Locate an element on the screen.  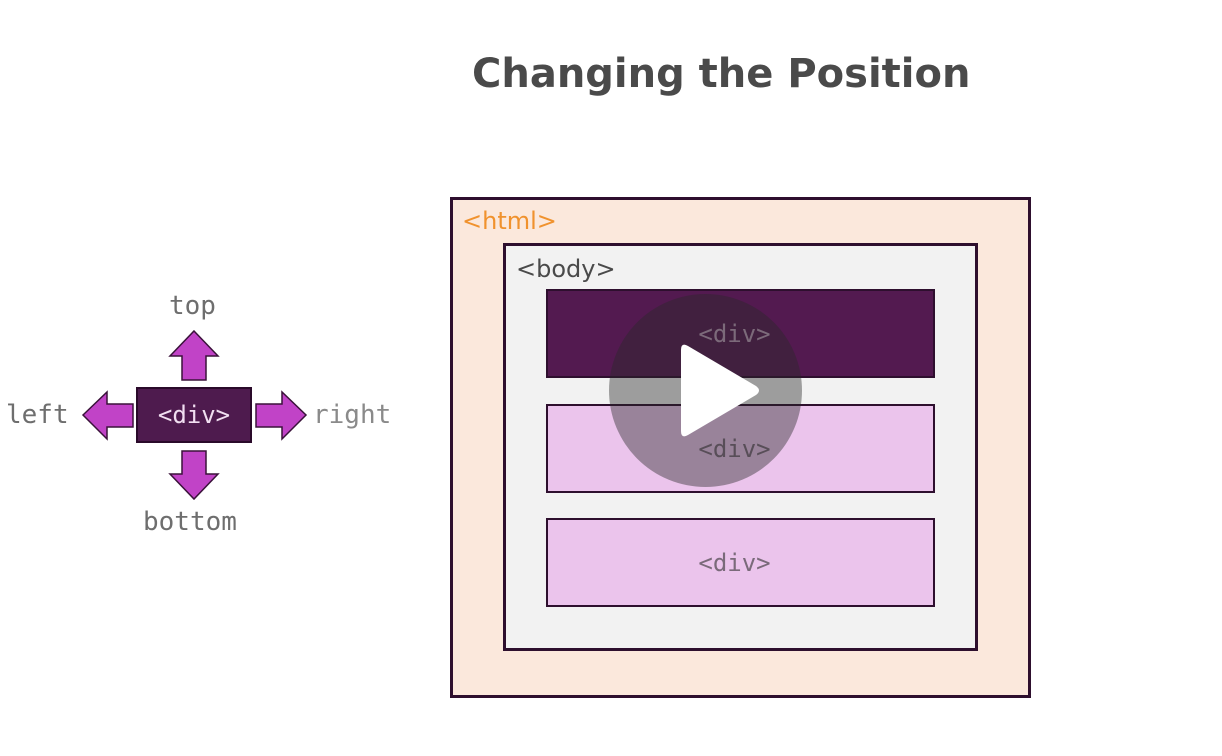
arrow-left-icon is located at coordinates (107, 415).